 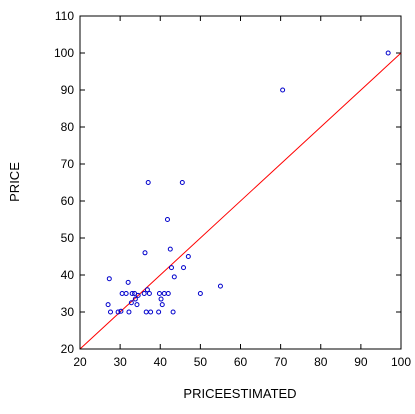 What do you see at coordinates (68, 349) in the screenshot?
I see `y-tick-label: 20` at bounding box center [68, 349].